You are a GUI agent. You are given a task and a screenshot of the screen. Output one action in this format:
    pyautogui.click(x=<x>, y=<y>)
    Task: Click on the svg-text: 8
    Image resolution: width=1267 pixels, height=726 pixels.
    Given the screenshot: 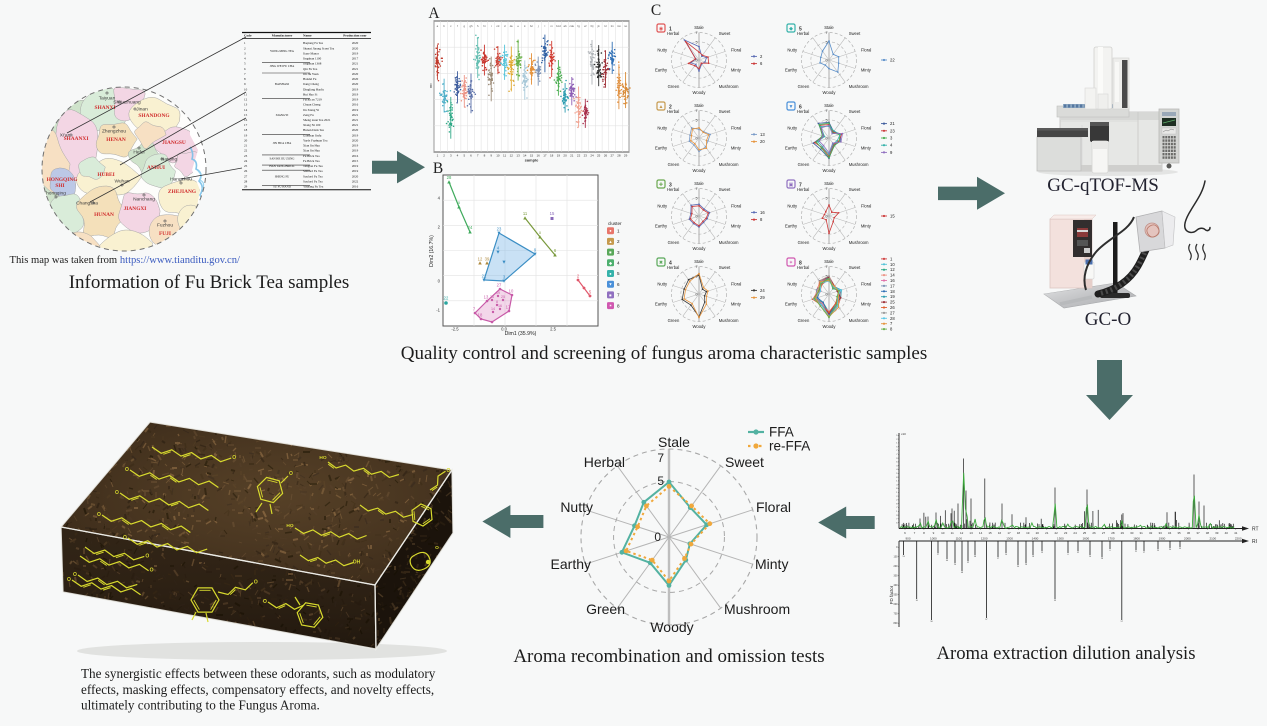 What is the action you would take?
    pyautogui.click(x=485, y=156)
    